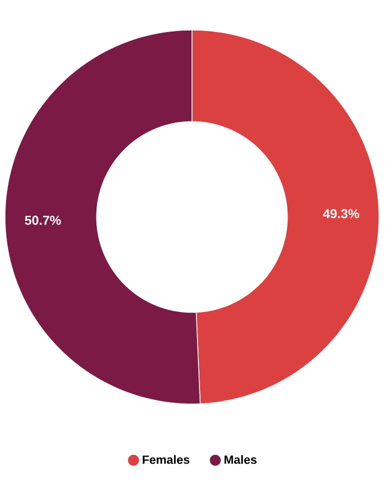 This screenshot has width=385, height=484. What do you see at coordinates (341, 213) in the screenshot?
I see `data-label: 49.3%` at bounding box center [341, 213].